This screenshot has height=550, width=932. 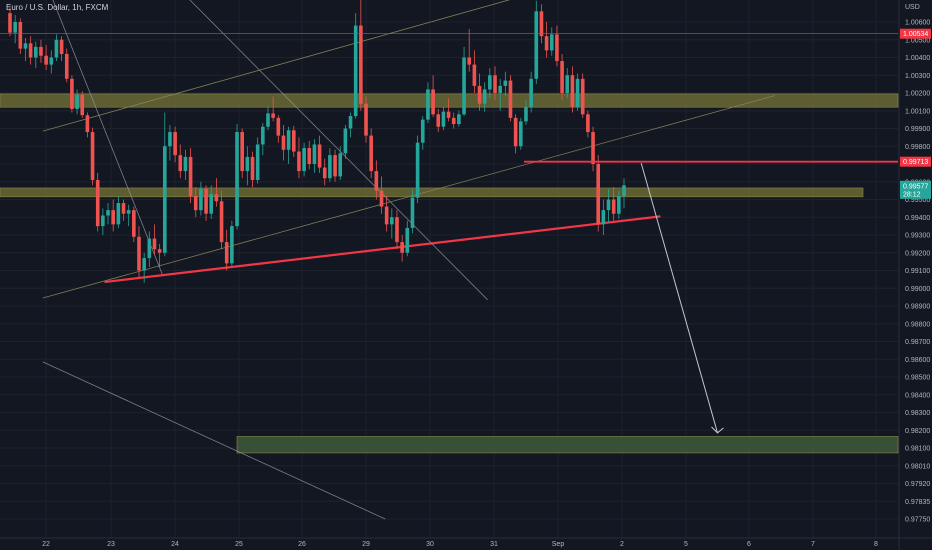 What do you see at coordinates (917, 94) in the screenshot?
I see `price-tick-label: 1.00200` at bounding box center [917, 94].